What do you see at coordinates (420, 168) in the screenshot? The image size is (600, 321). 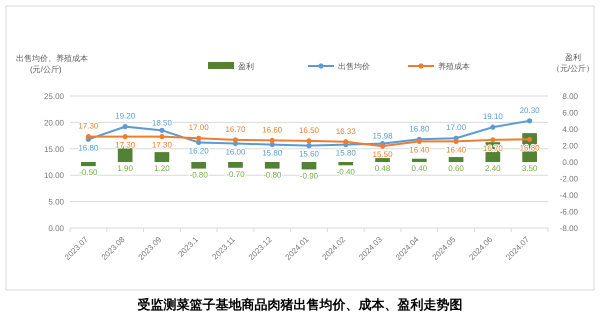 I see `data-label: 0.40` at bounding box center [420, 168].